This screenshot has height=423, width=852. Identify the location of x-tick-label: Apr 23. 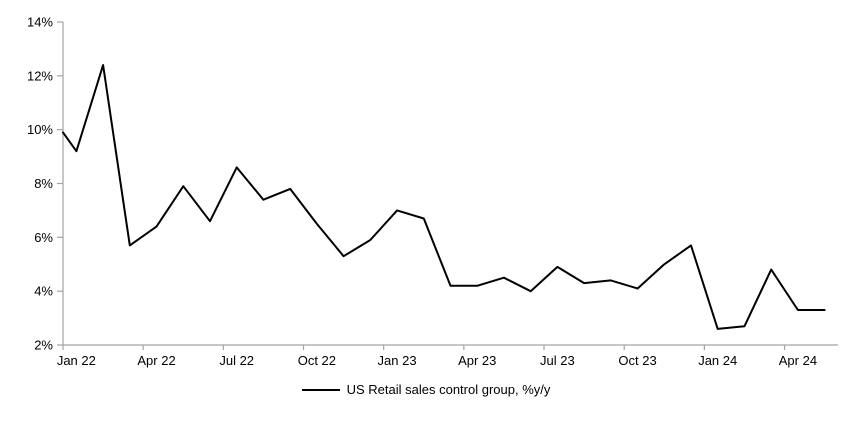
(477, 360).